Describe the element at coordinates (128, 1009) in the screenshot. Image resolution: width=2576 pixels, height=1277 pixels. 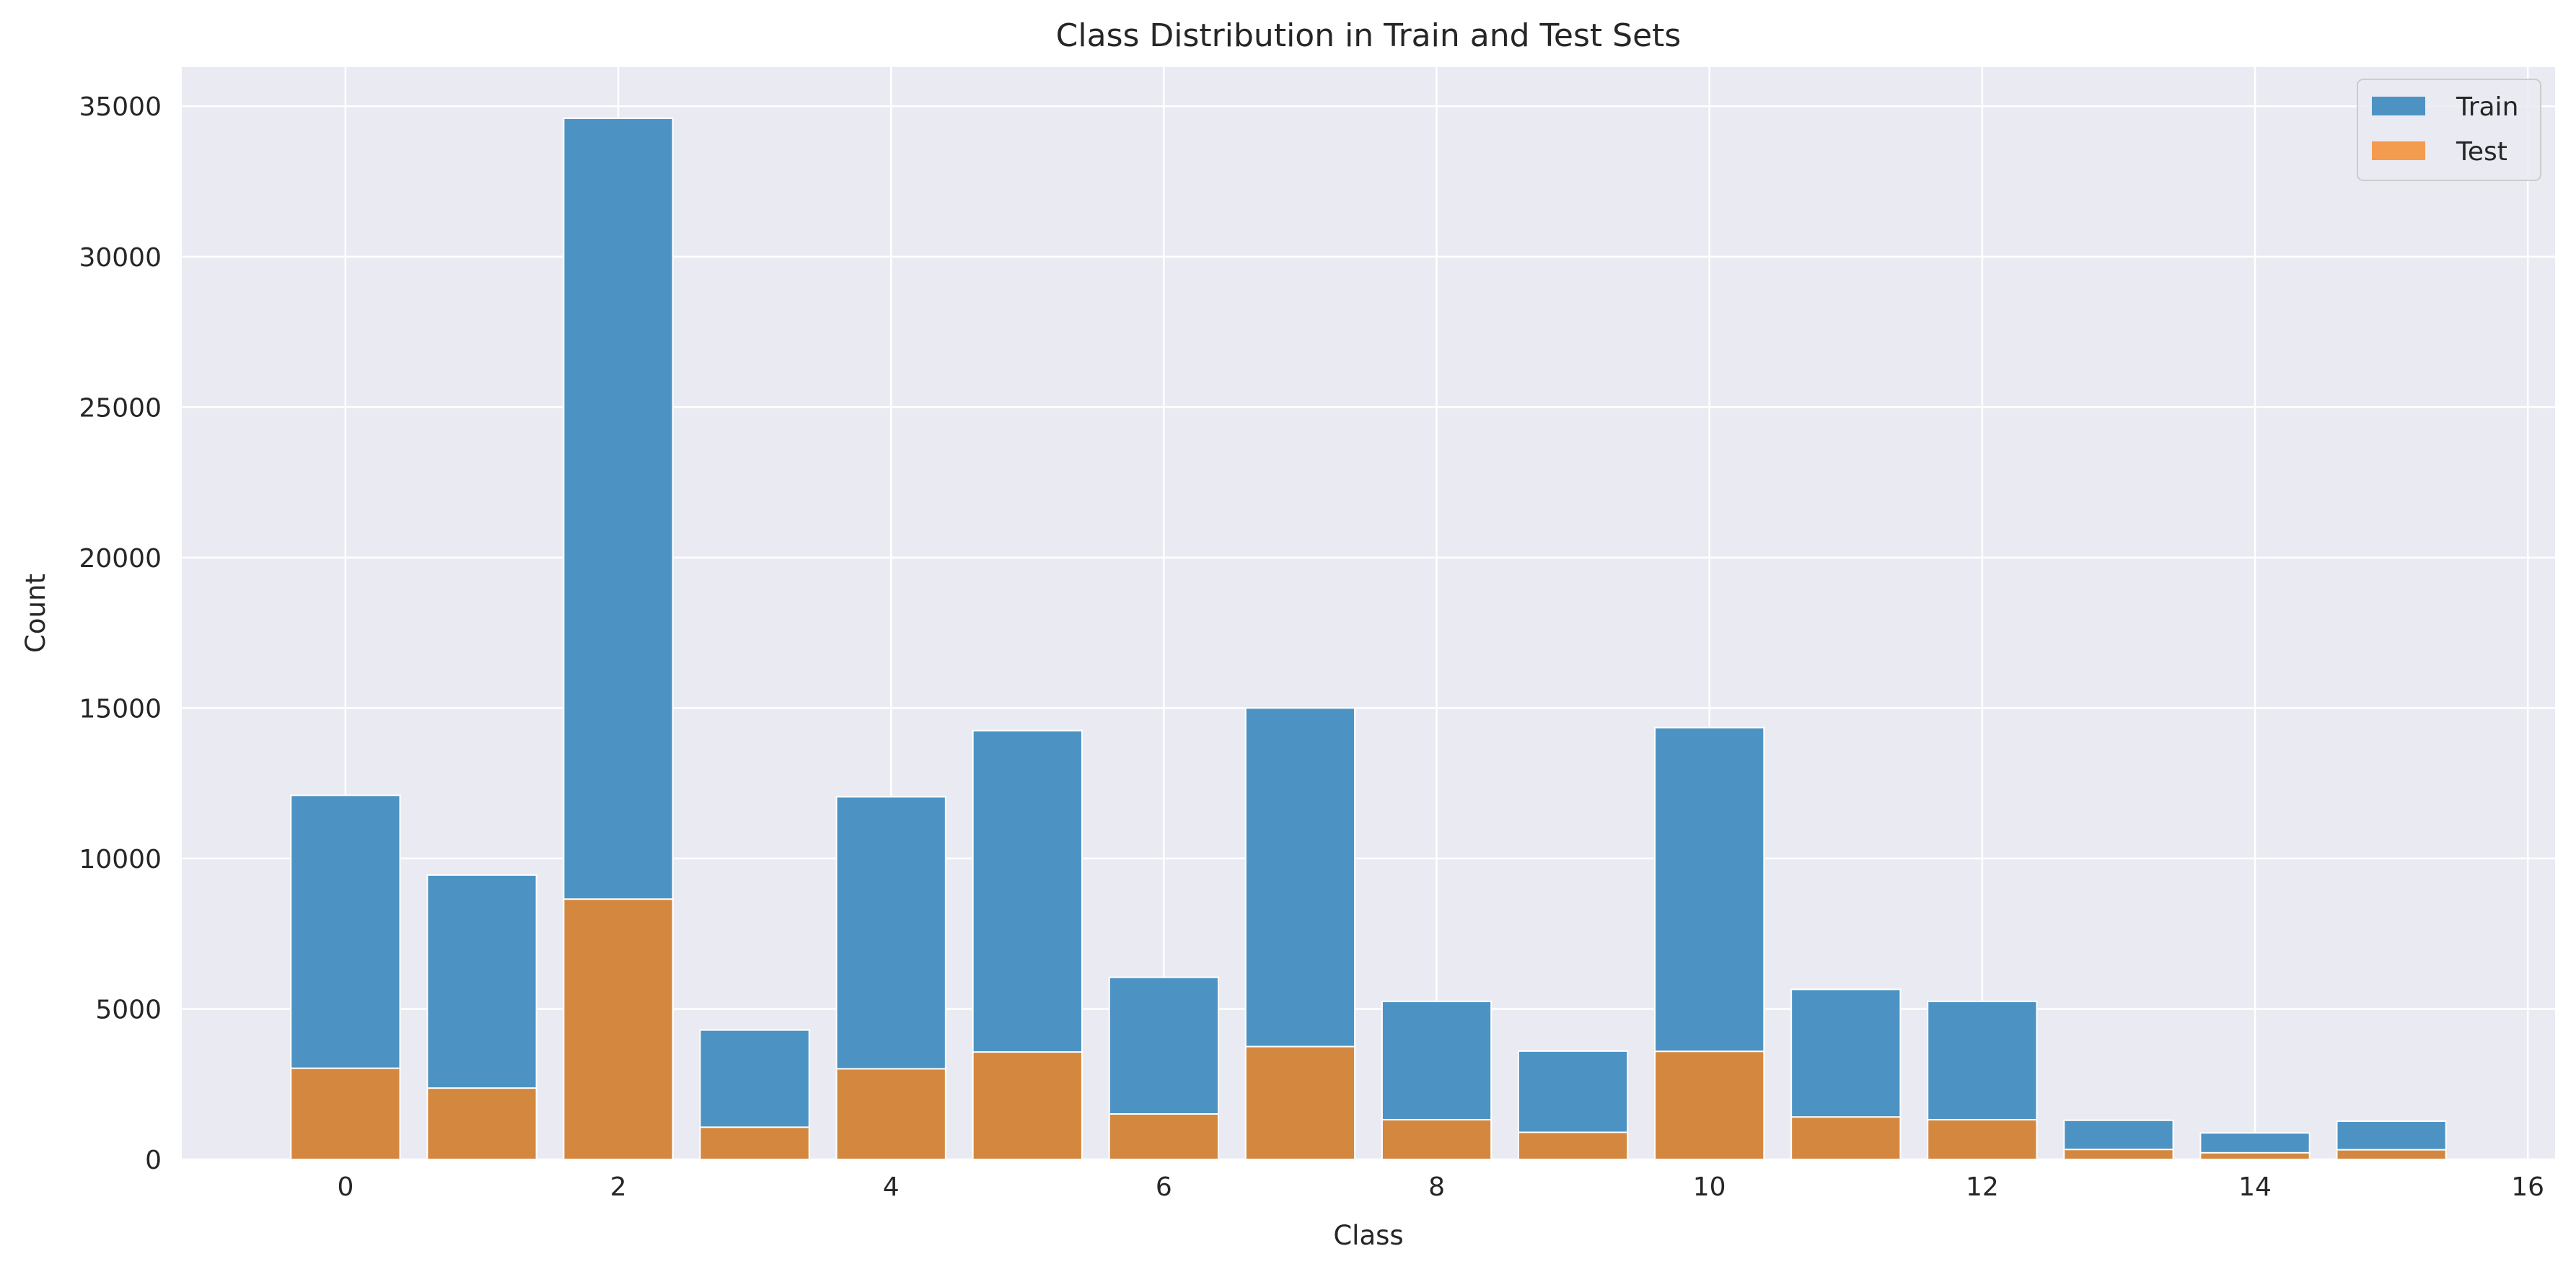
I see `y-tick-label: 5000` at that location.